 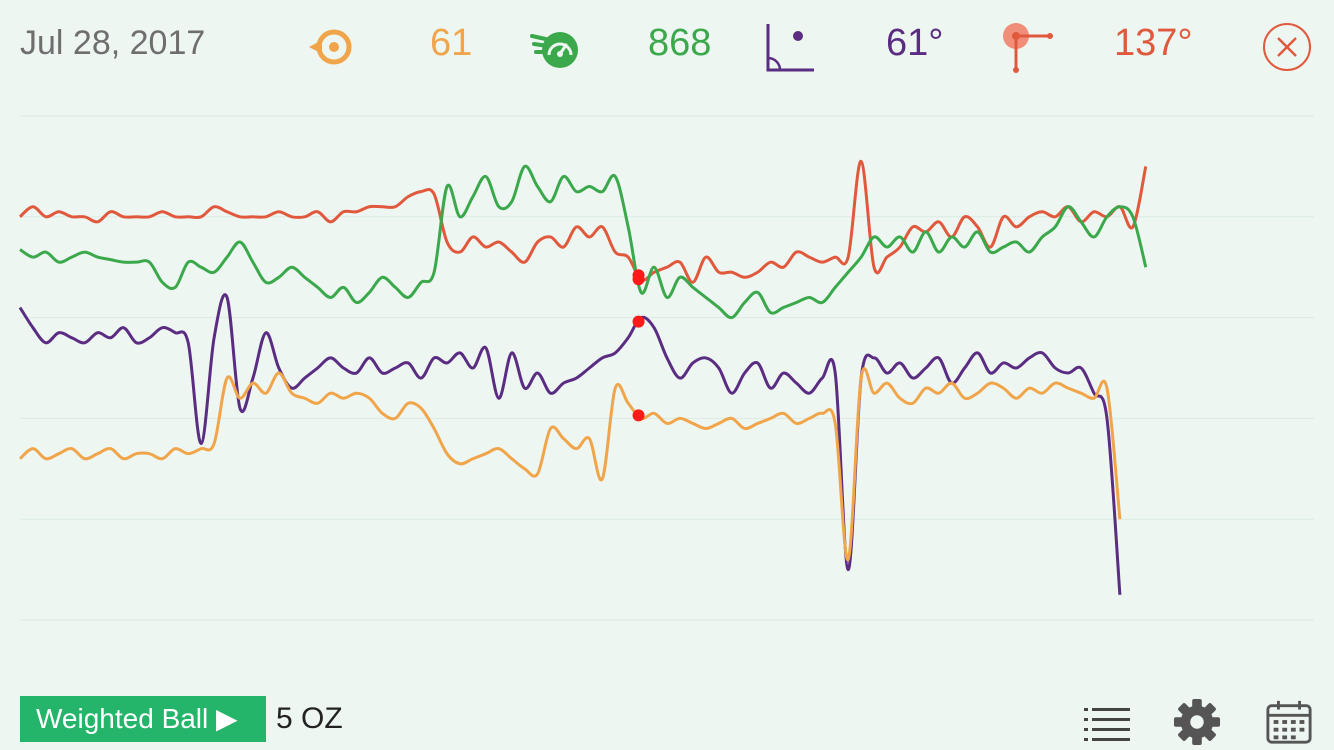 I want to click on play-arrow-icon: ▶, so click(x=227, y=718).